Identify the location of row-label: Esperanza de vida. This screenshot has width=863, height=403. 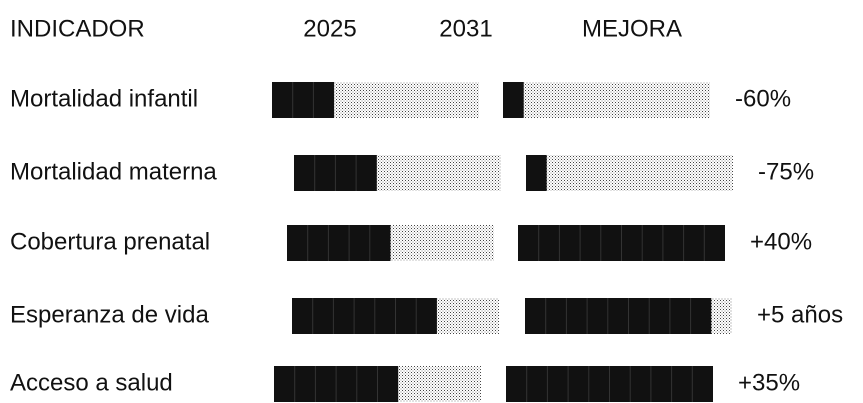
(109, 314).